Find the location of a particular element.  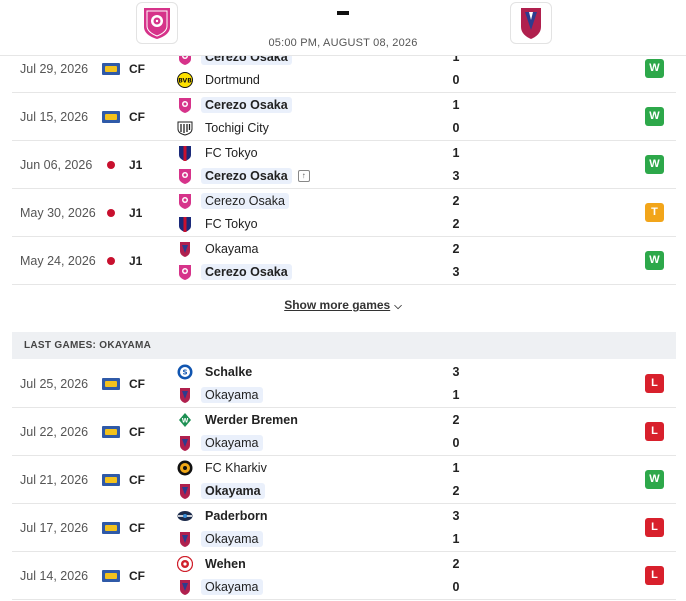

score-away: 1 is located at coordinates (456, 395).